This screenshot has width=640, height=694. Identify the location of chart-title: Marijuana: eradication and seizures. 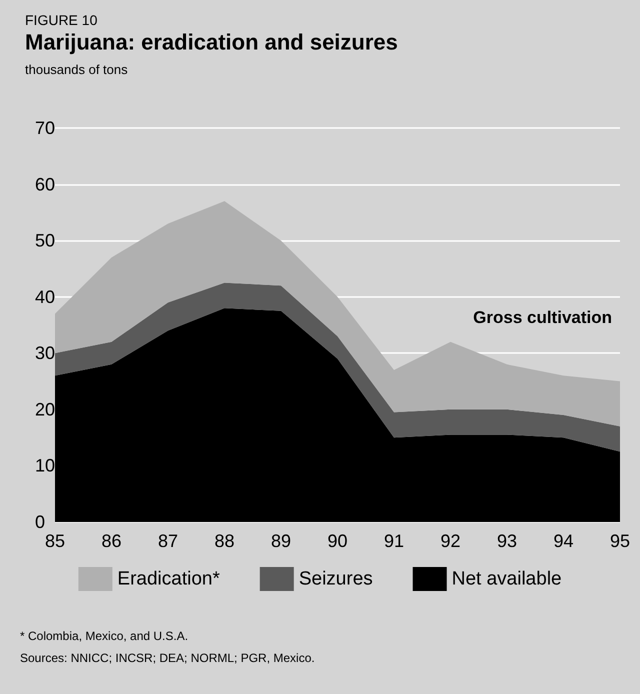
(211, 42).